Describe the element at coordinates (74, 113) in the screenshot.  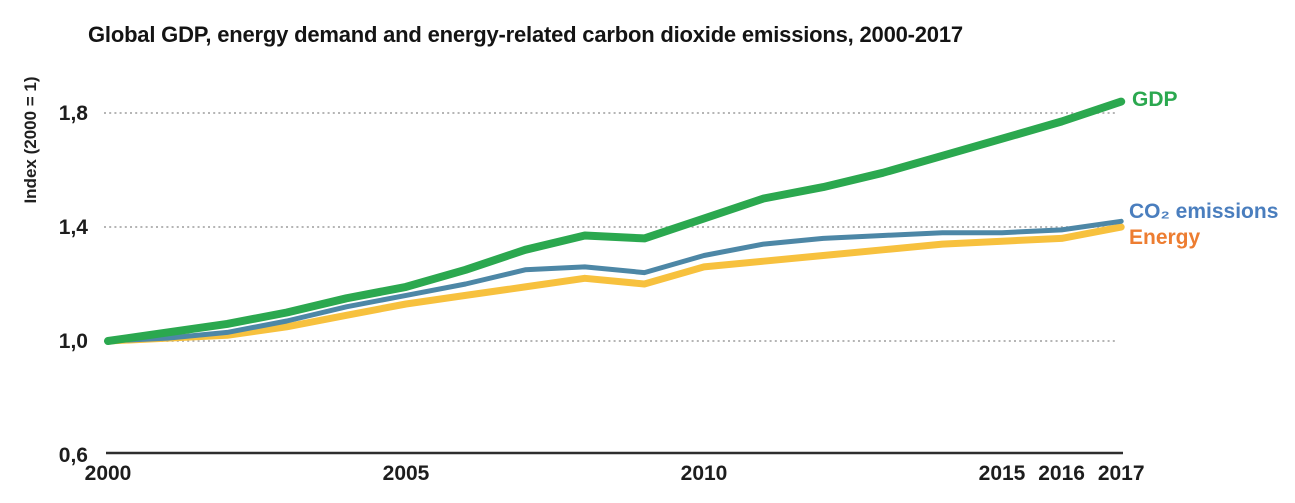
I see `y-tick-label: 1,8` at that location.